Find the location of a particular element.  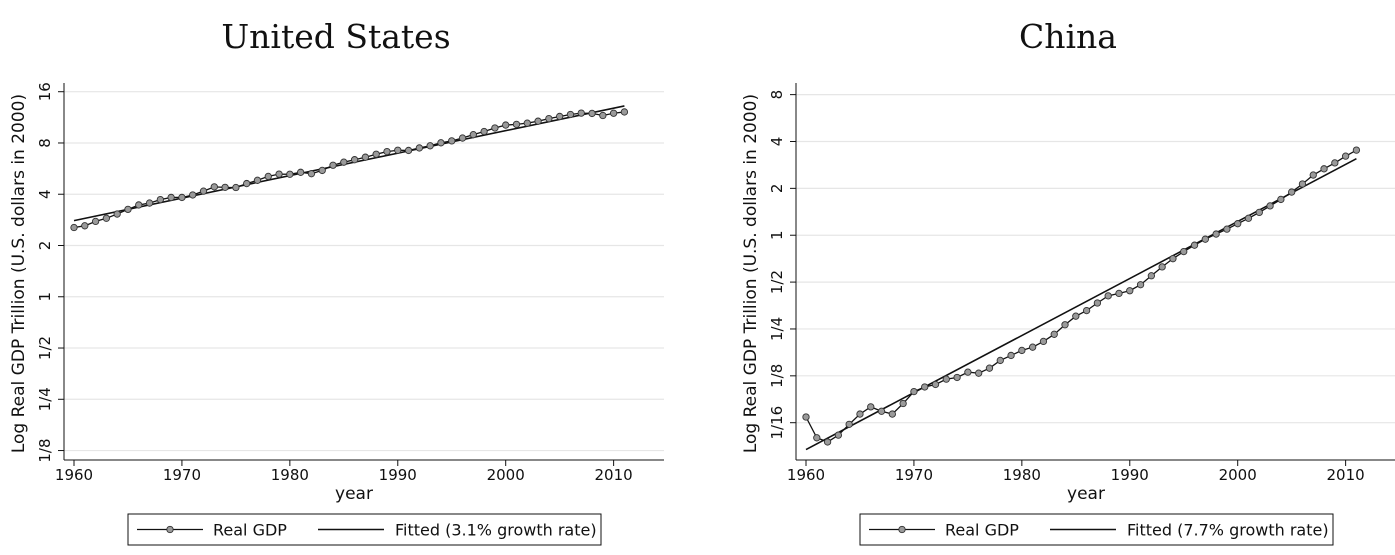

real-gdp-line is located at coordinates (349, 170).